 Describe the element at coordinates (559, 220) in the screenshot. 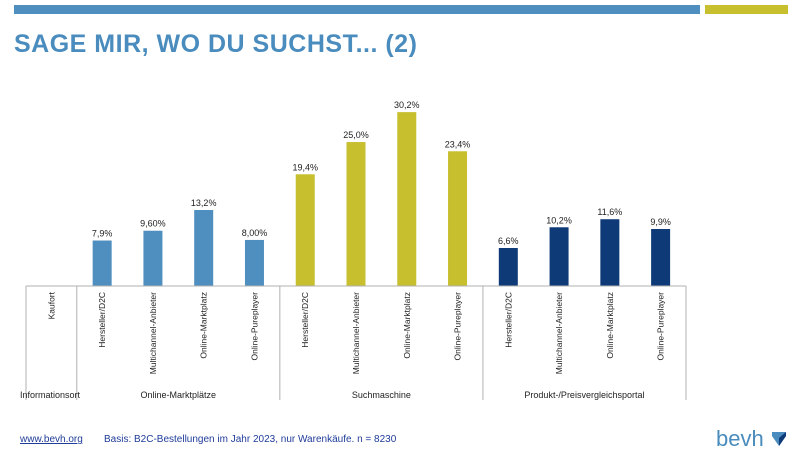

I see `data-label-10: 10,2%` at that location.